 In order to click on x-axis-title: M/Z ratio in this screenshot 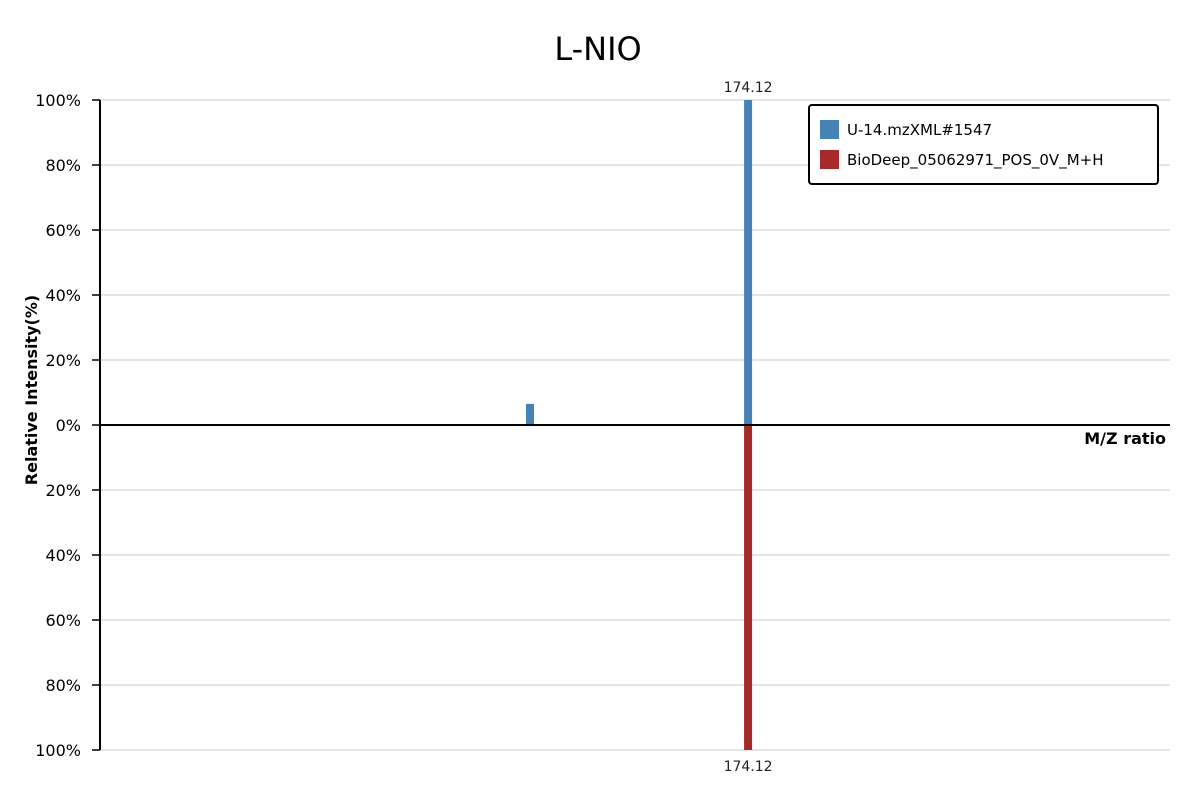, I will do `click(1125, 438)`.